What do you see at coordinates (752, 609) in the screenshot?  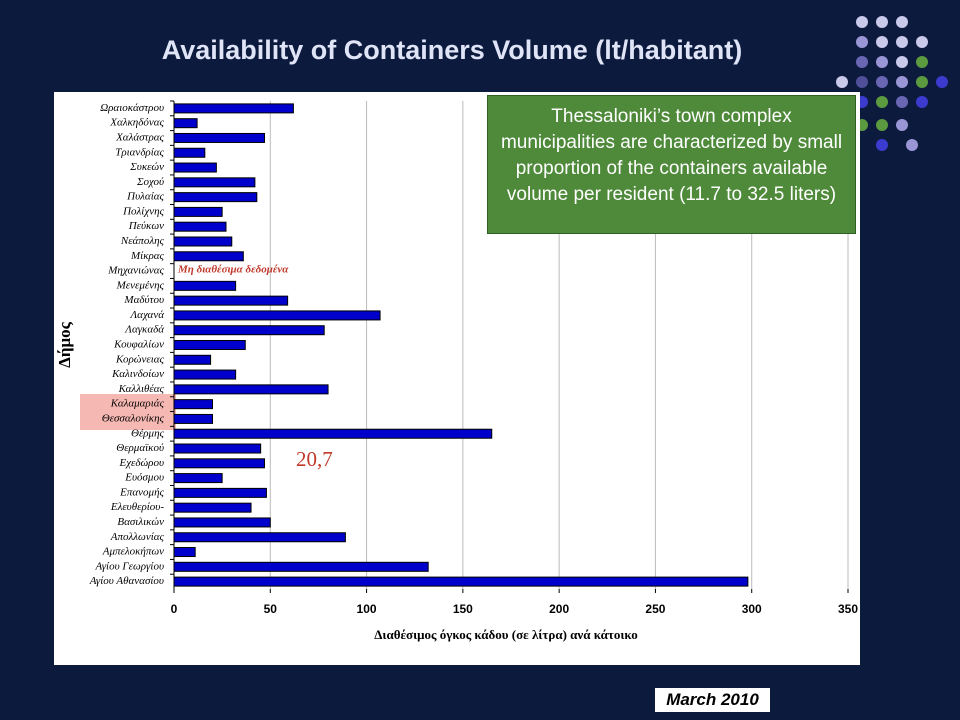 I see `x-tick-label: 300` at bounding box center [752, 609].